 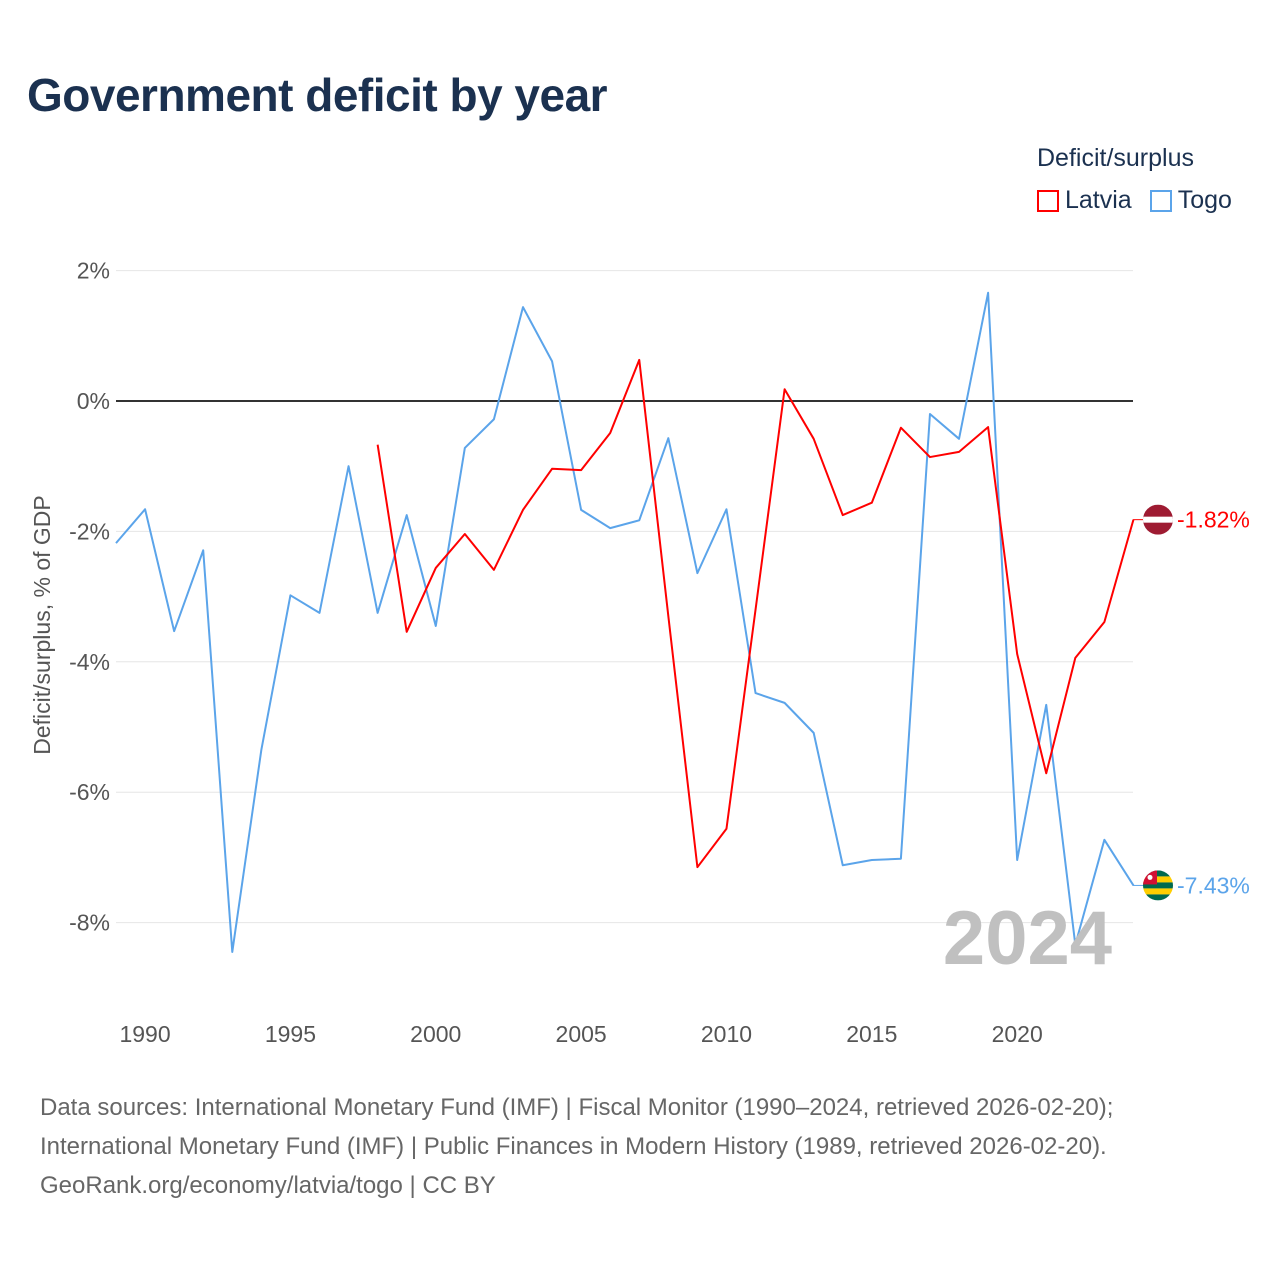 What do you see at coordinates (89, 662) in the screenshot?
I see `y-tick-label: -4%` at bounding box center [89, 662].